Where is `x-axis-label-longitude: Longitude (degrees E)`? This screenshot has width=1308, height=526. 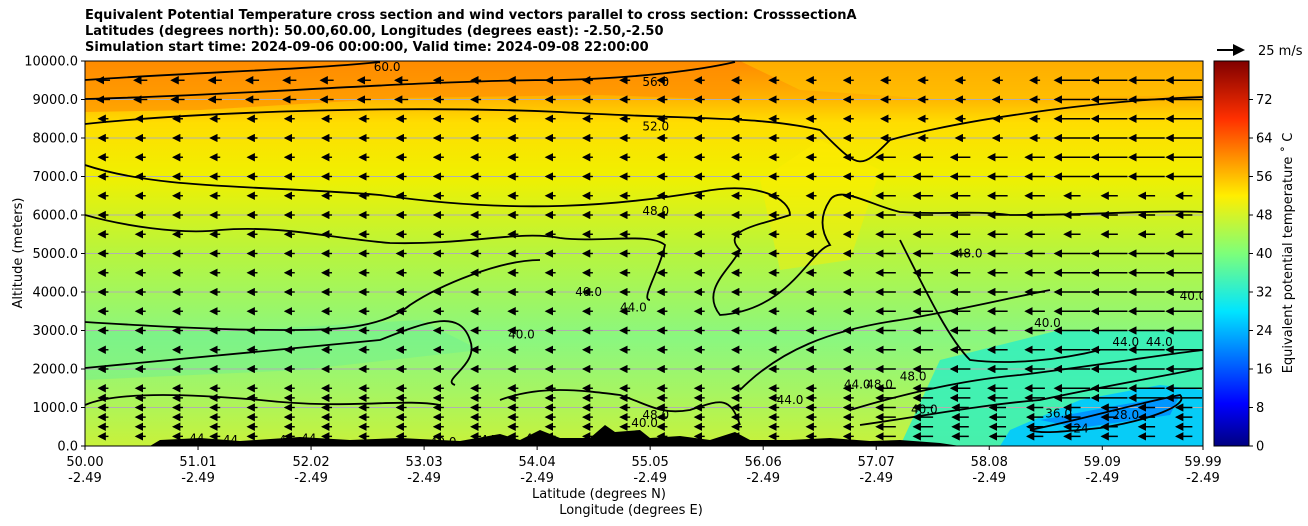
x-axis-label-longitude: Longitude (degrees E) is located at coordinates (631, 510).